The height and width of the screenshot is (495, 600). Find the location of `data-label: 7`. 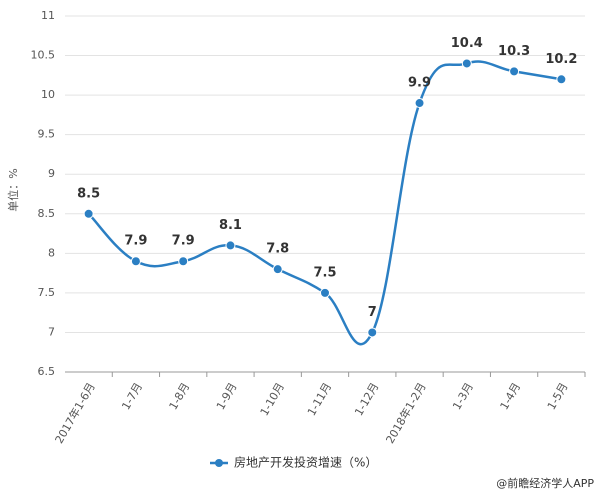

data-label: 7 is located at coordinates (372, 312).